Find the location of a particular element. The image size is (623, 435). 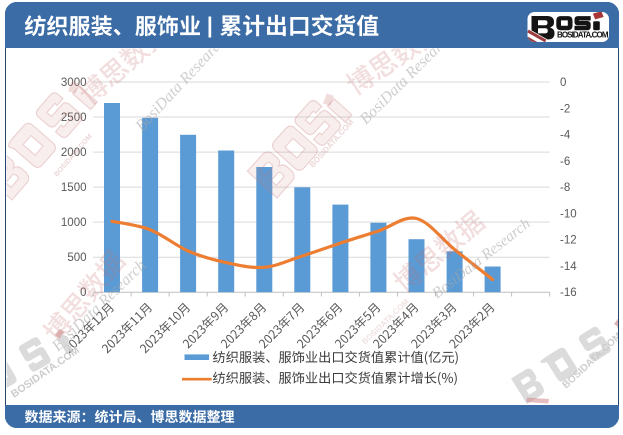

svg-text: 1500 is located at coordinates (74, 188).